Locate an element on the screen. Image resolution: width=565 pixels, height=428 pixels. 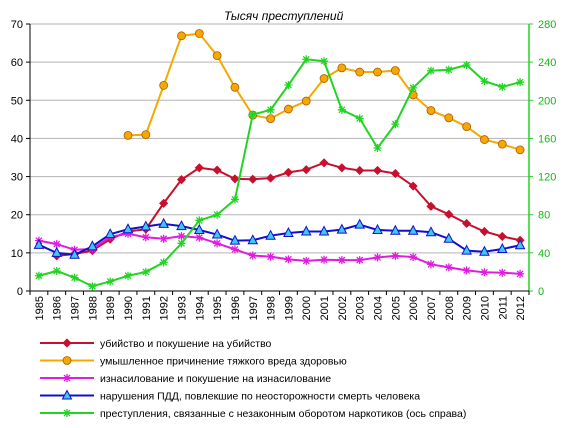
x-tick-label: 2002 is located at coordinates (343, 308).